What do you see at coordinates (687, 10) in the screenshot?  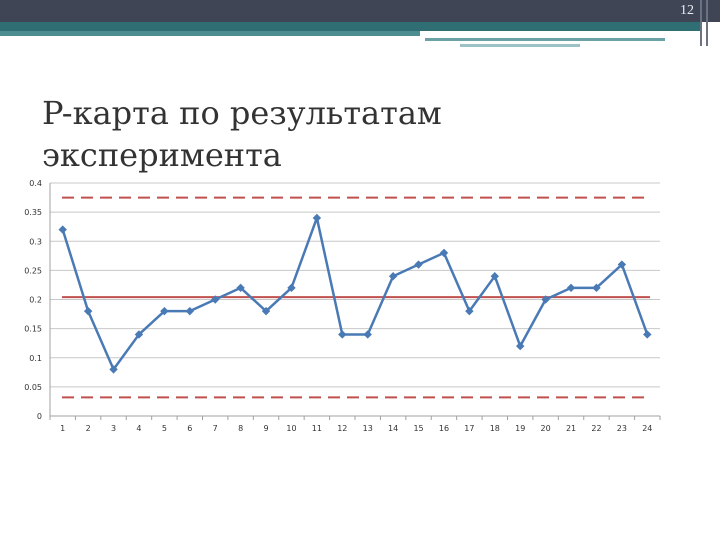 I see `slide-number: 12` at bounding box center [687, 10].